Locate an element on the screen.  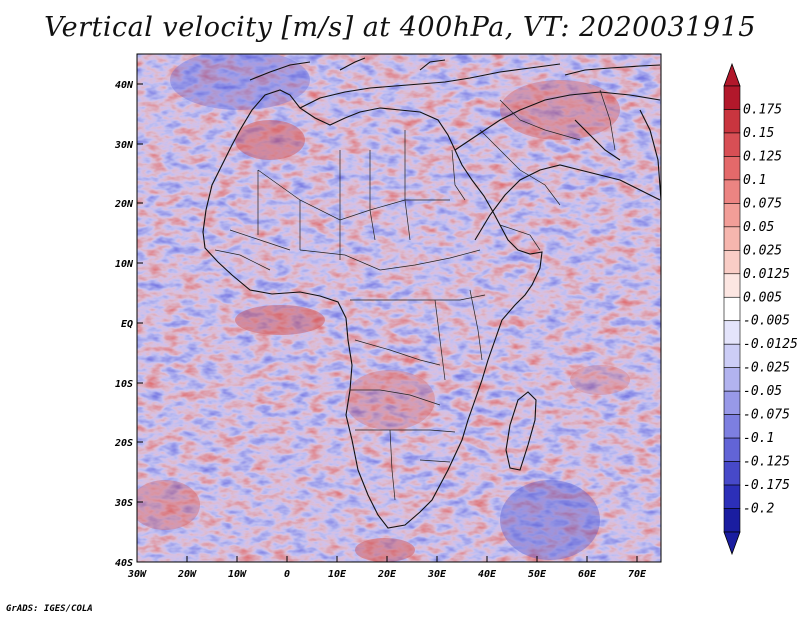
colorbar-label: -0.1 is located at coordinates (758, 438).